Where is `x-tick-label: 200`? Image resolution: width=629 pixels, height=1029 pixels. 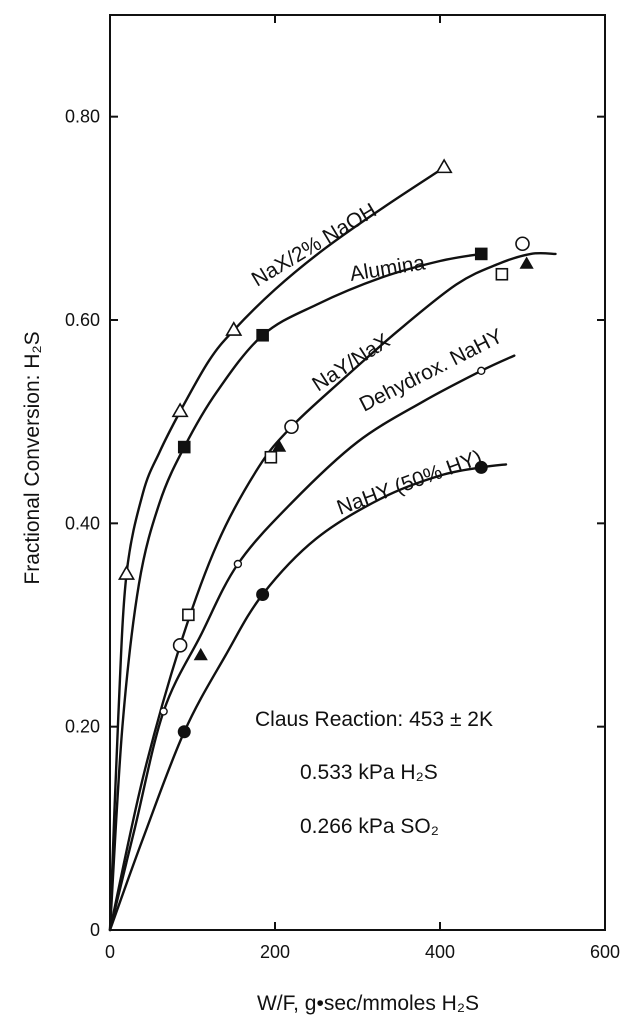 x-tick-label: 200 is located at coordinates (275, 952).